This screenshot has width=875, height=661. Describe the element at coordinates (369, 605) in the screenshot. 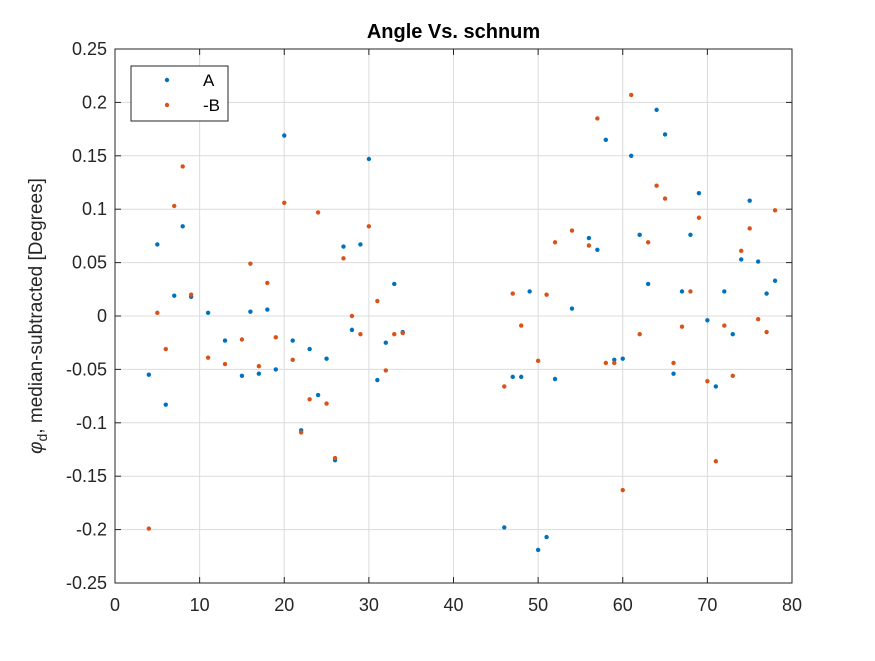

I see `x-tick-label: 30` at that location.